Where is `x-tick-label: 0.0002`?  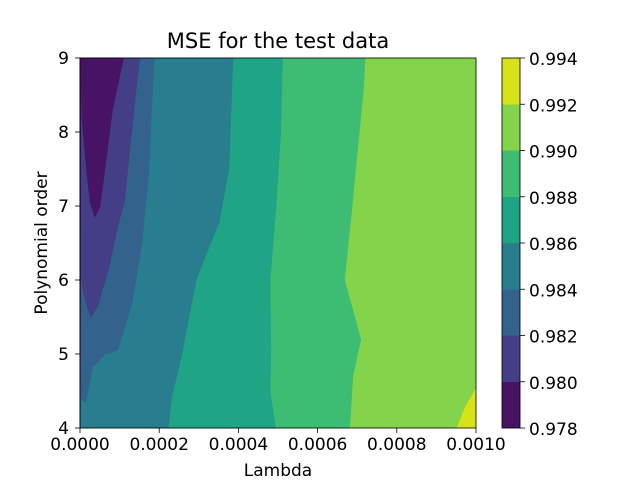
x-tick-label: 0.0002 is located at coordinates (158, 445).